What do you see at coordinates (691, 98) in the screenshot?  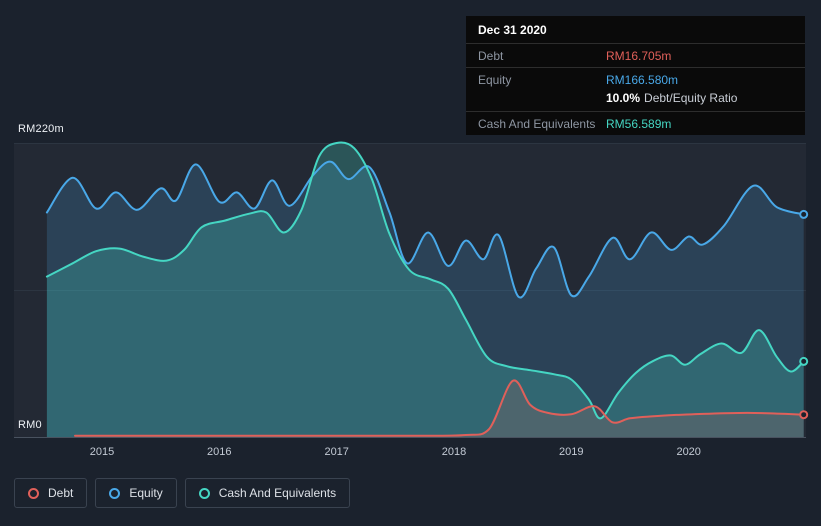 I see `tooltip-ratio-label: Debt/Equity Ratio` at bounding box center [691, 98].